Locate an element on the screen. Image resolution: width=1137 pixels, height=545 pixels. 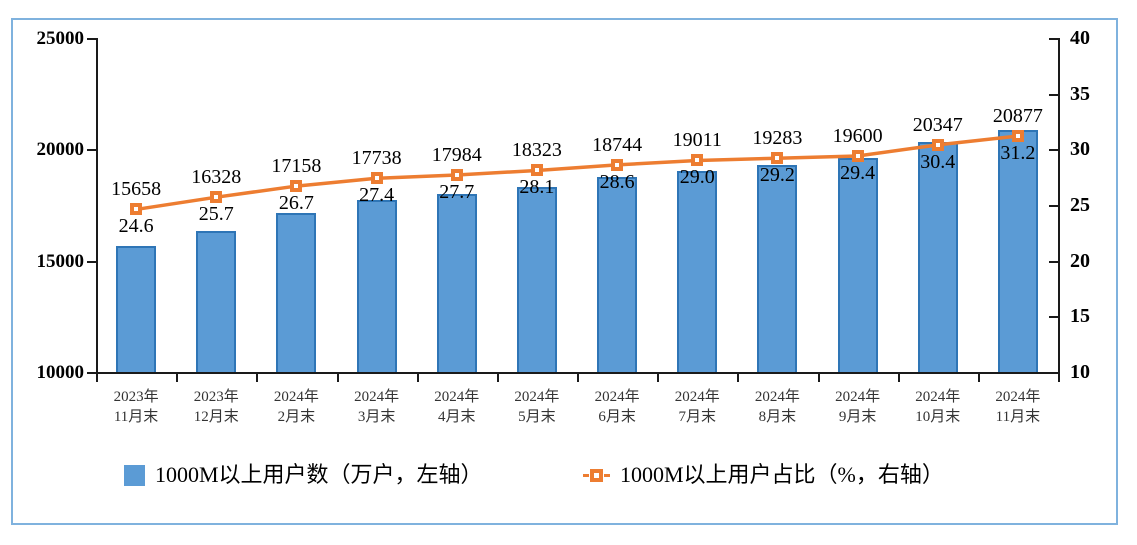
legend-line-square is located at coordinates (596, 475).